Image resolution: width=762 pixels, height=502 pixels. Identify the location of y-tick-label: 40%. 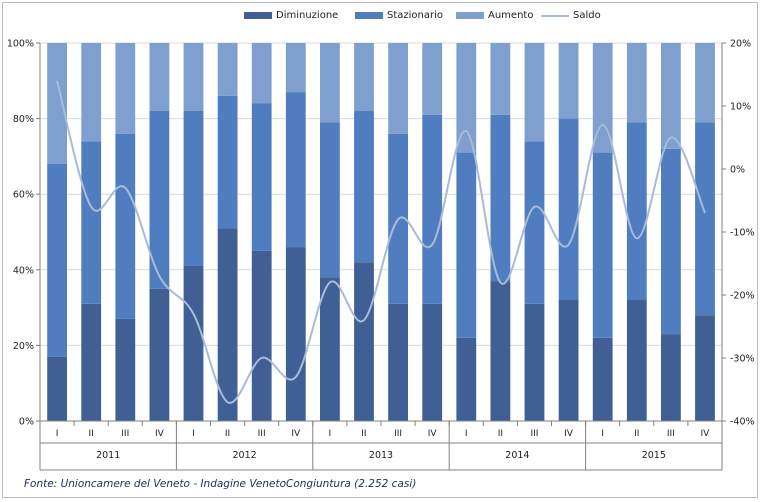
(23, 270).